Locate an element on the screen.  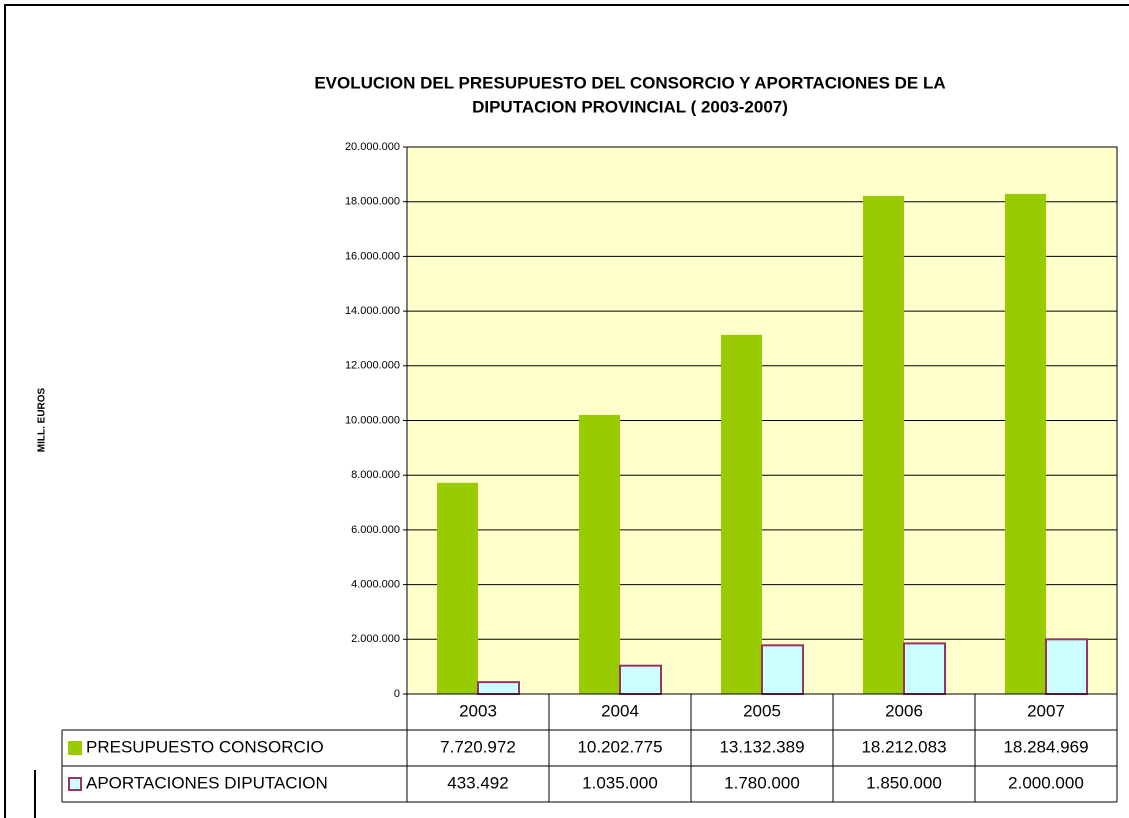
y-tick-label: 12.000.000 is located at coordinates (372, 366).